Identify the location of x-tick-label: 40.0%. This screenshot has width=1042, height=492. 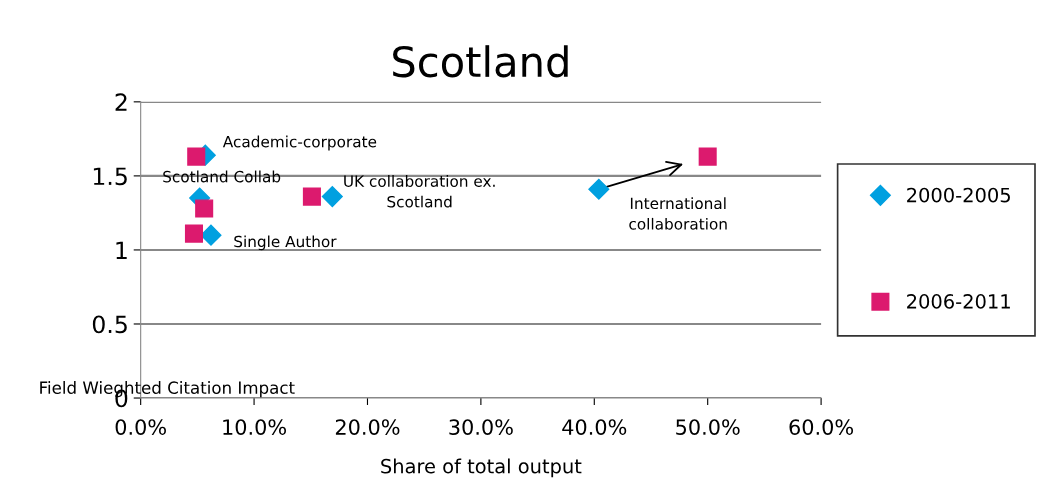
(594, 427).